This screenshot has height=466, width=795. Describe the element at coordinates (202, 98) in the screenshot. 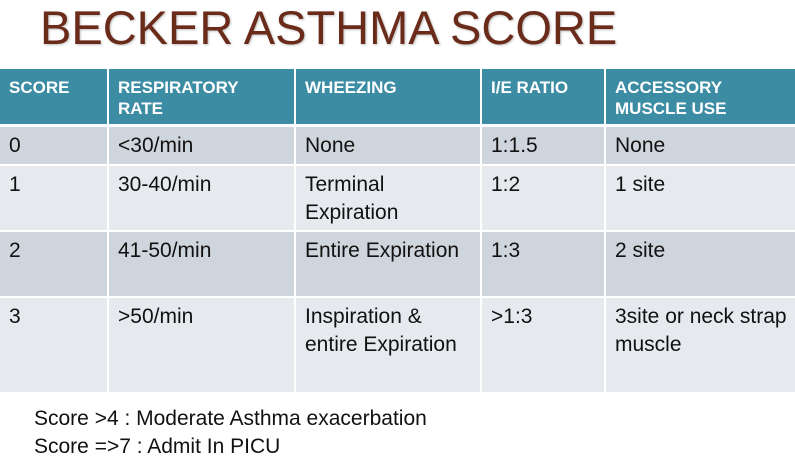

I see `header-respiratory-rate: RESPIRATORY RATE` at that location.